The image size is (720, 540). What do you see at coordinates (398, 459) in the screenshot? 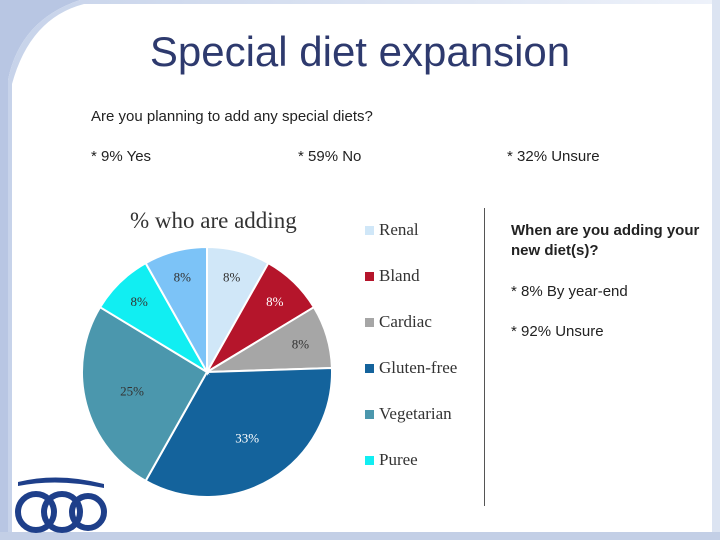
I see `legend-label: Puree` at bounding box center [398, 459].